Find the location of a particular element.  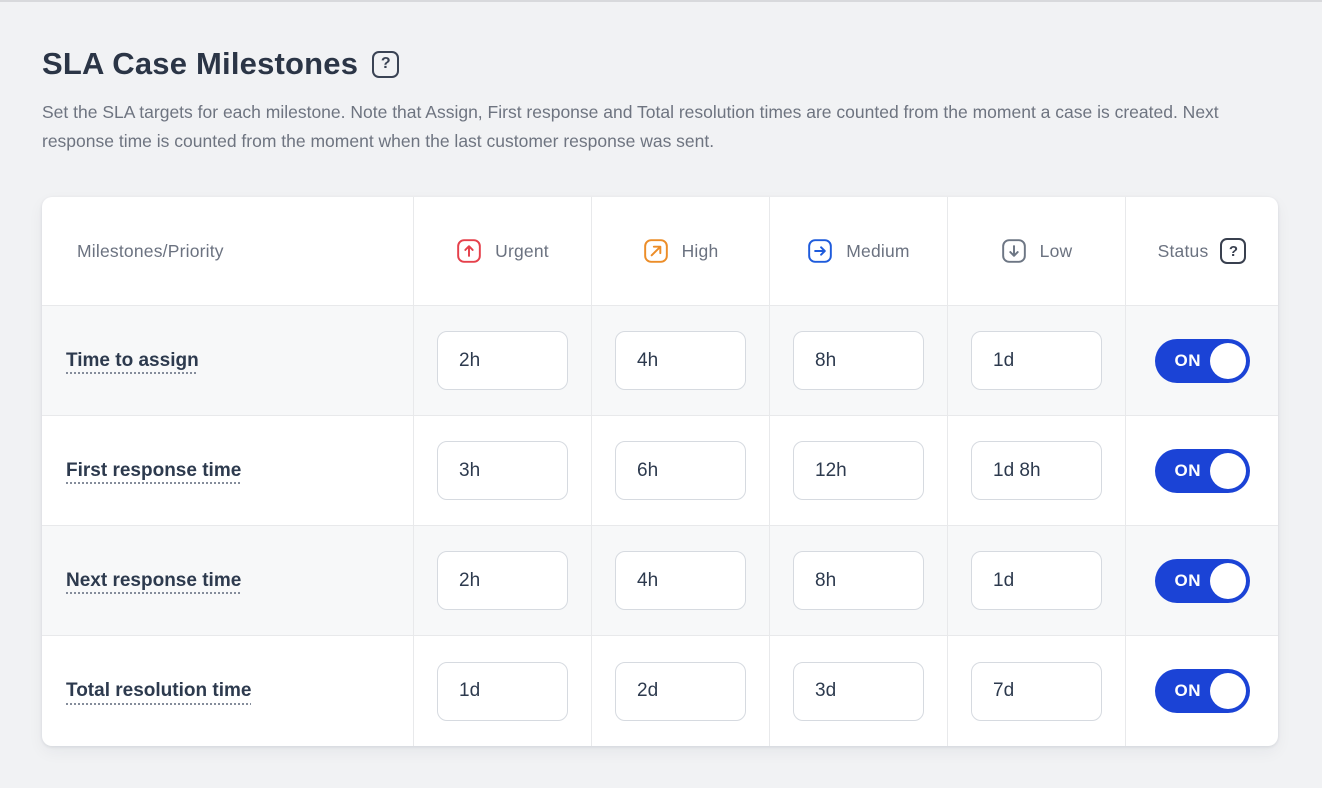

cell-time-to-assign-medium is located at coordinates (858, 360).